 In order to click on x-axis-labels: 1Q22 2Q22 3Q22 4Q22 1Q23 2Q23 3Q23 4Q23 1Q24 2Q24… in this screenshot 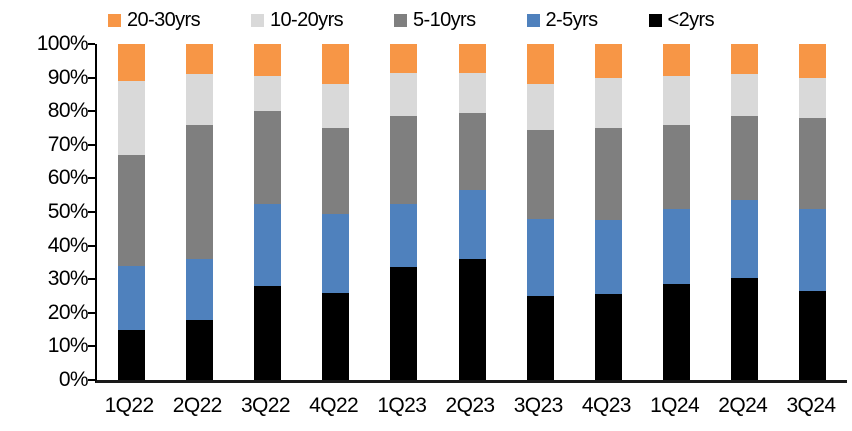, I will do `click(470, 406)`.